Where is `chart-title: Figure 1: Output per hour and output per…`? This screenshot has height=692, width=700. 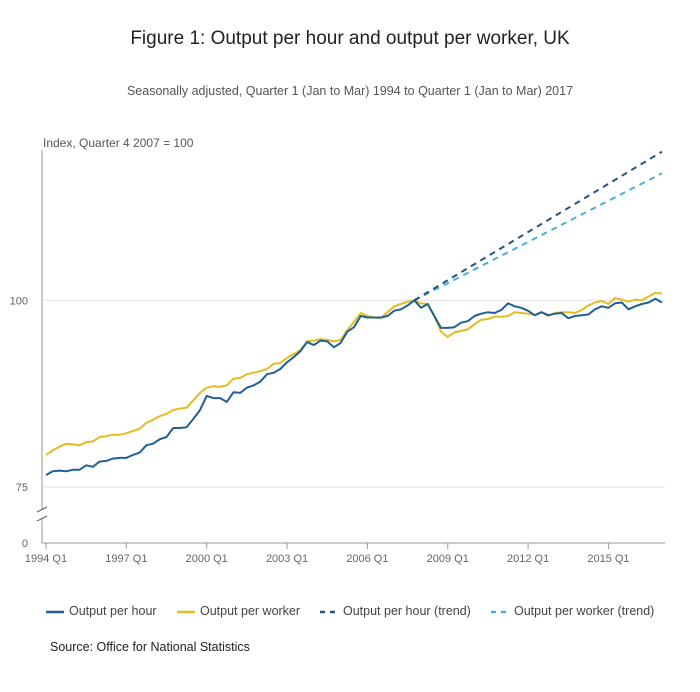 chart-title: Figure 1: Output per hour and output per… is located at coordinates (350, 38).